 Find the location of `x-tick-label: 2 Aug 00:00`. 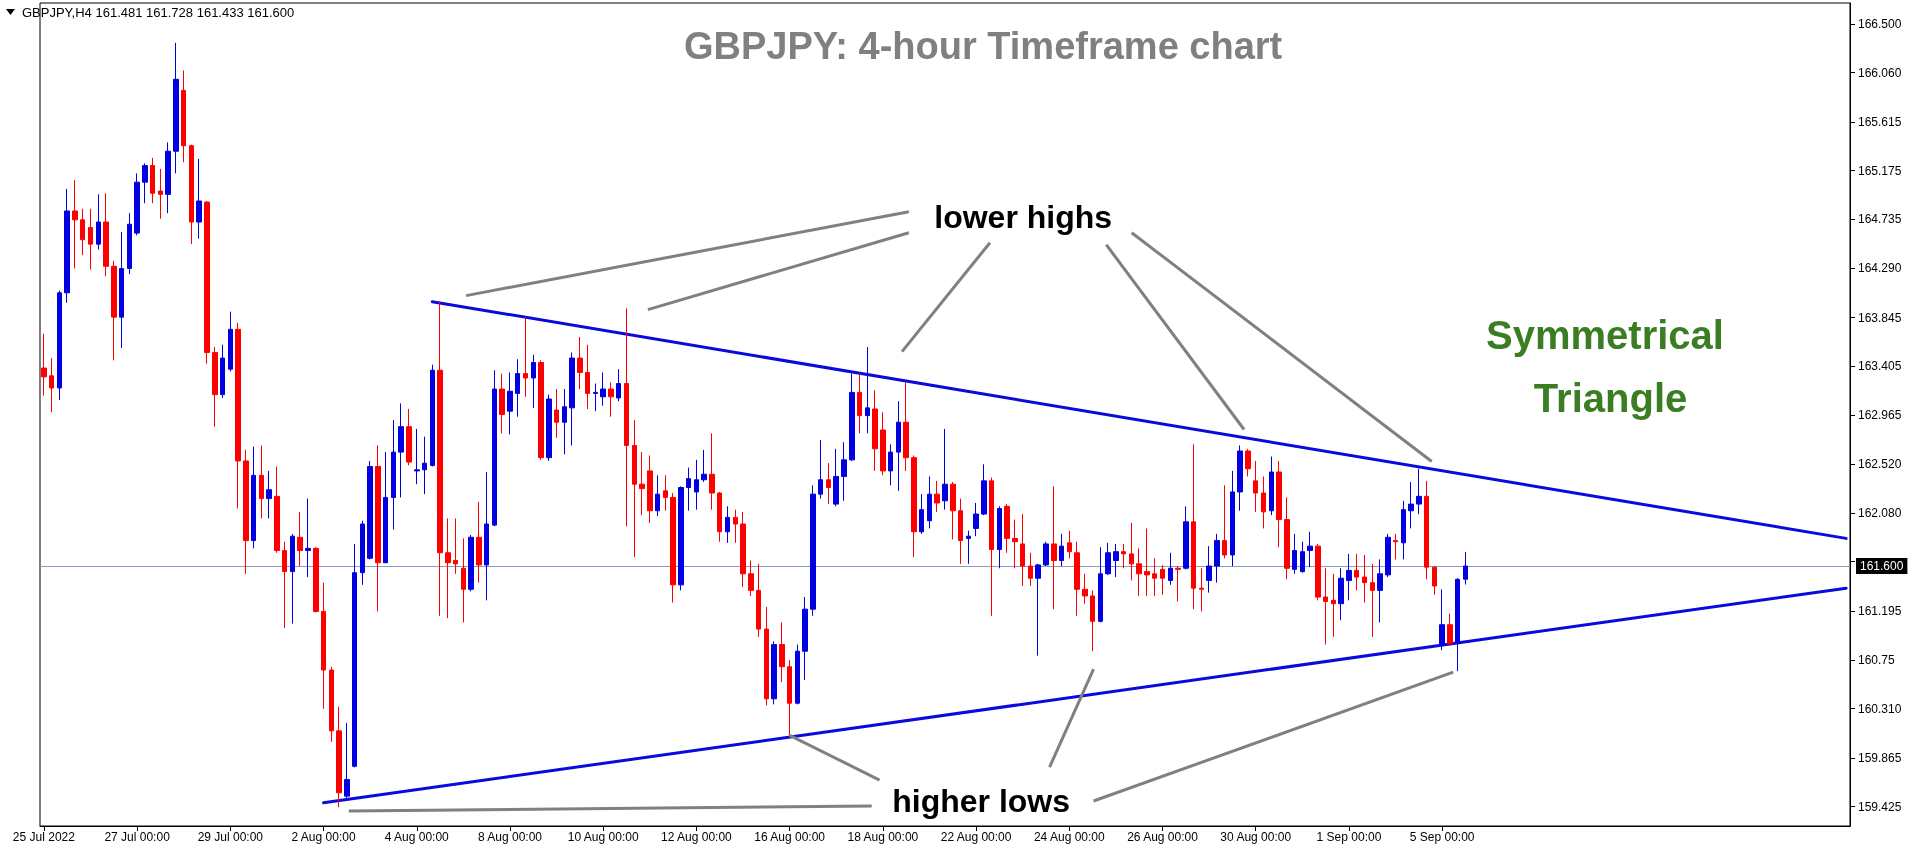

x-tick-label: 2 Aug 00:00 is located at coordinates (323, 837).